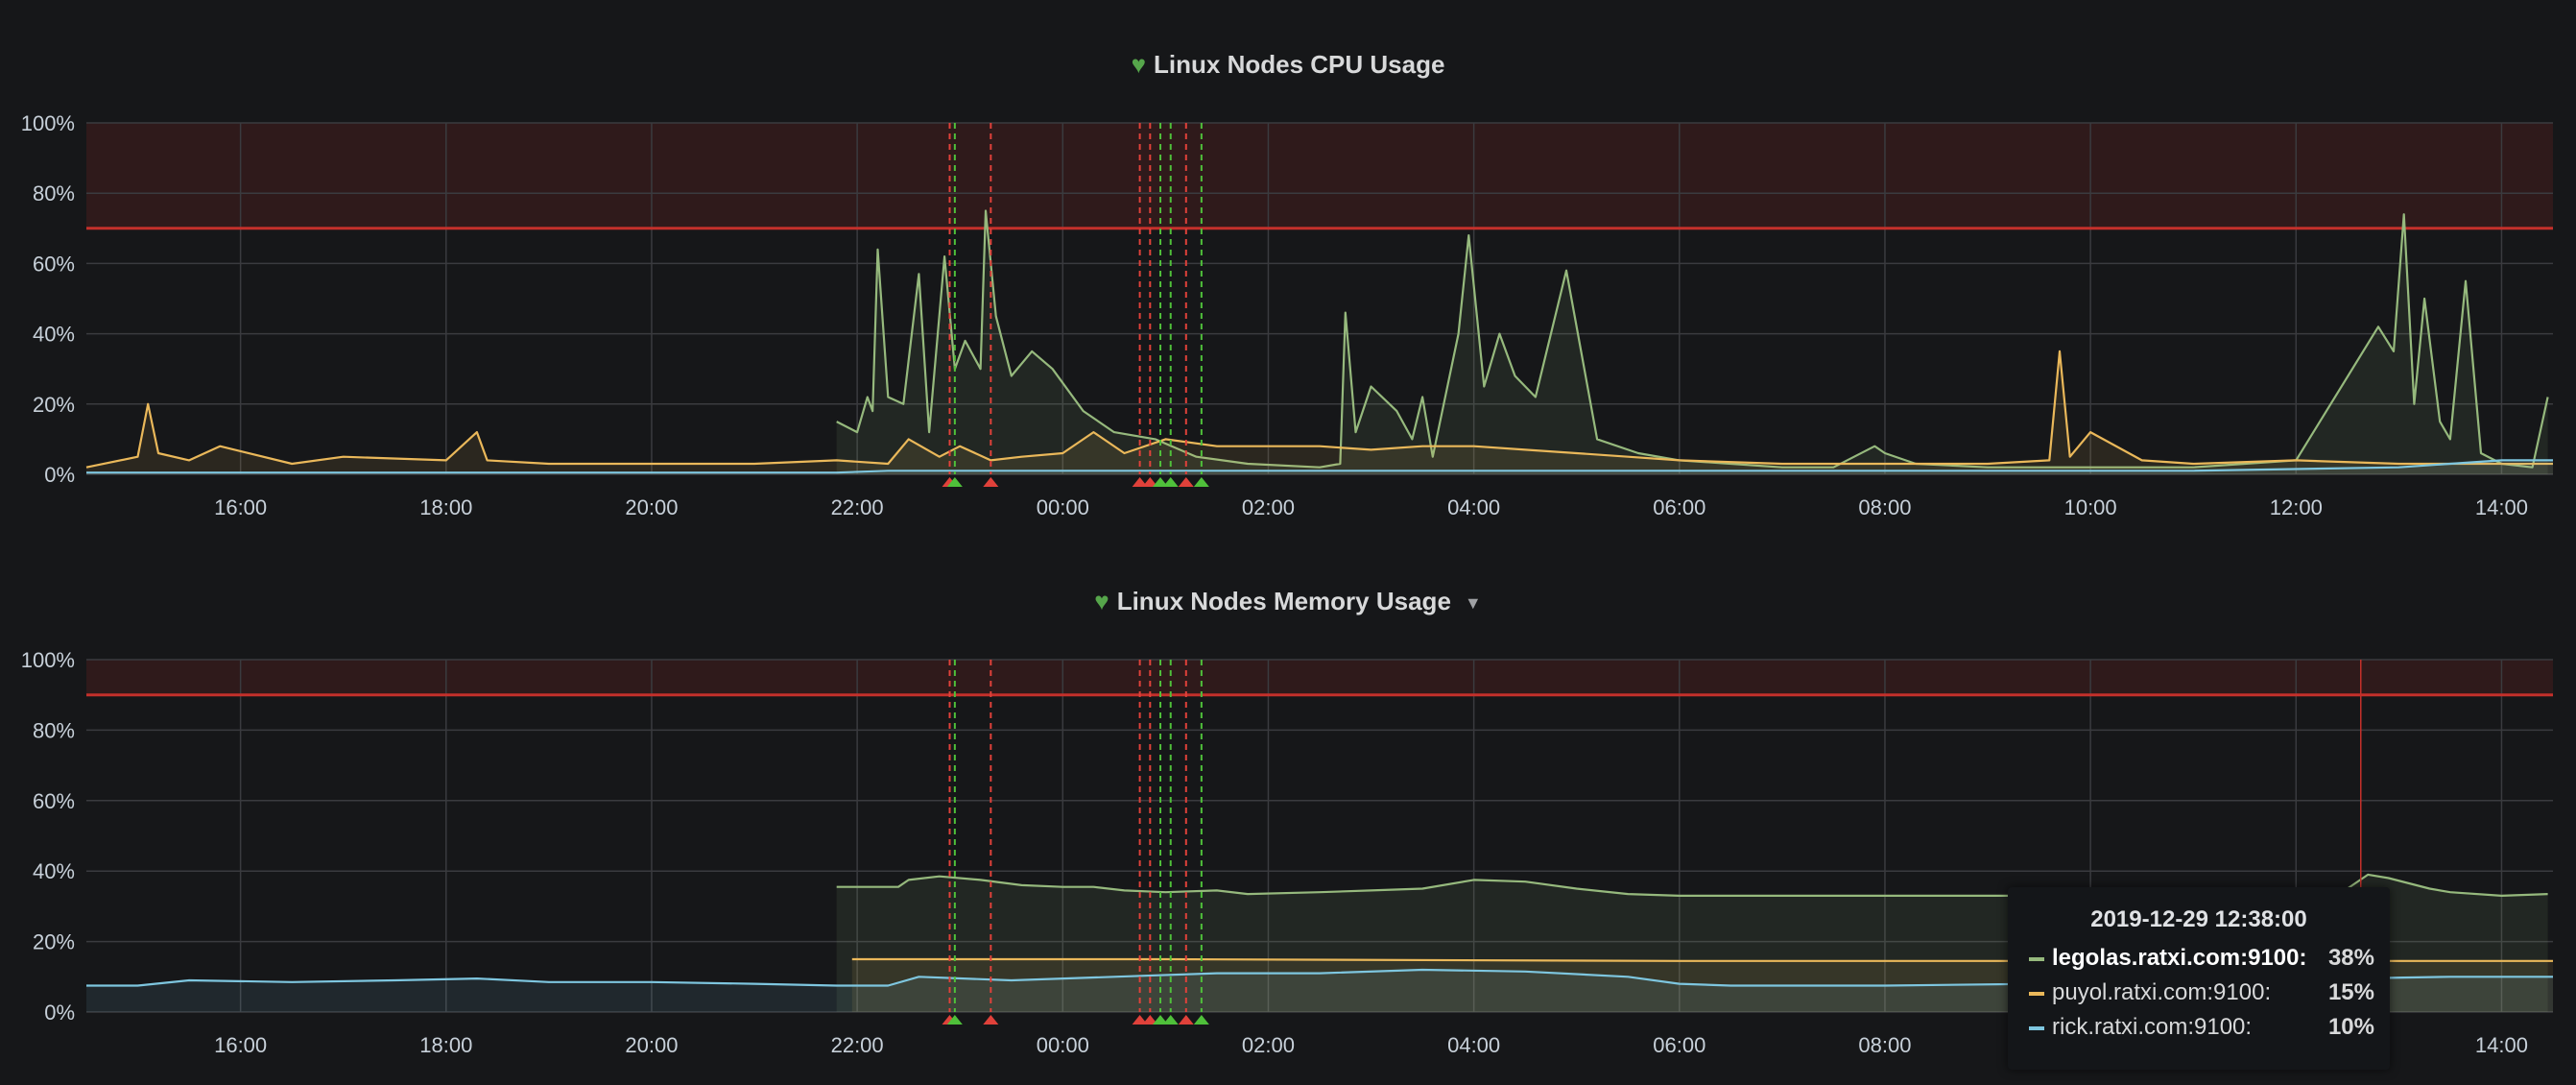 The image size is (2576, 1085). Describe the element at coordinates (54, 193) in the screenshot. I see `cpu-y-tick-label: 80%` at that location.